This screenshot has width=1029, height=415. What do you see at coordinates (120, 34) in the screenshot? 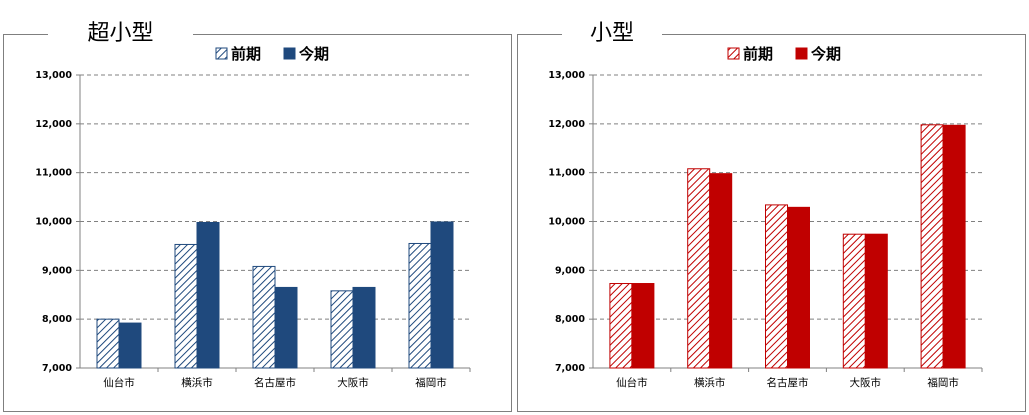
I see `chart-title: 超小型` at bounding box center [120, 34].